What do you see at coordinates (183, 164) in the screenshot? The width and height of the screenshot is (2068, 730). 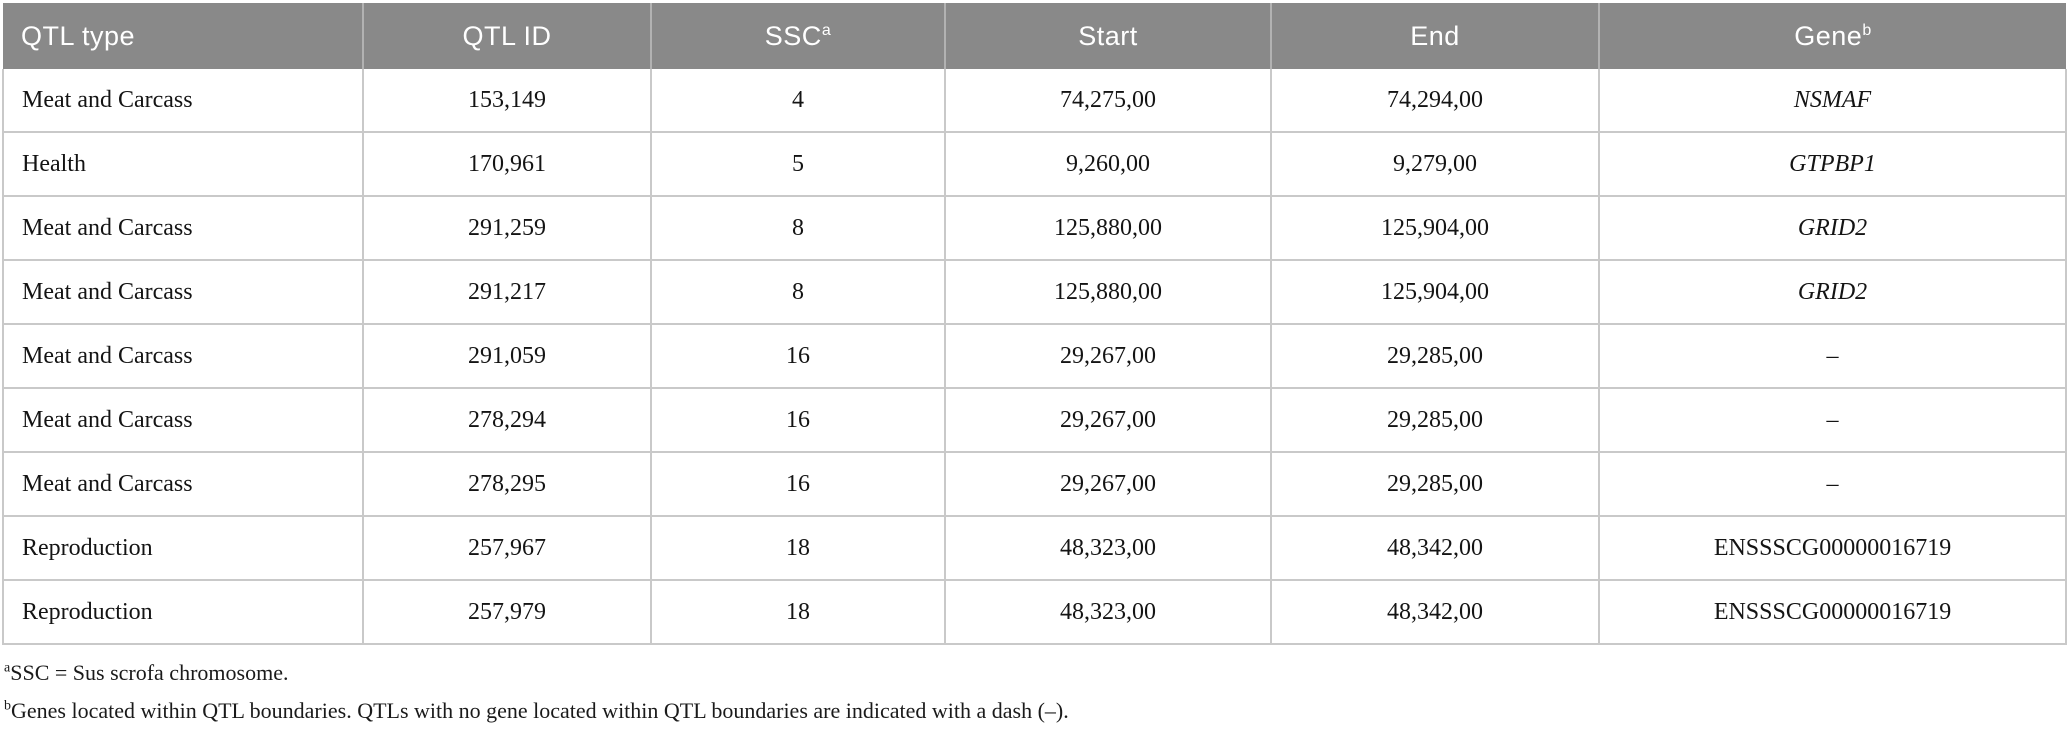 I see `cell-qtl-type: Health` at bounding box center [183, 164].